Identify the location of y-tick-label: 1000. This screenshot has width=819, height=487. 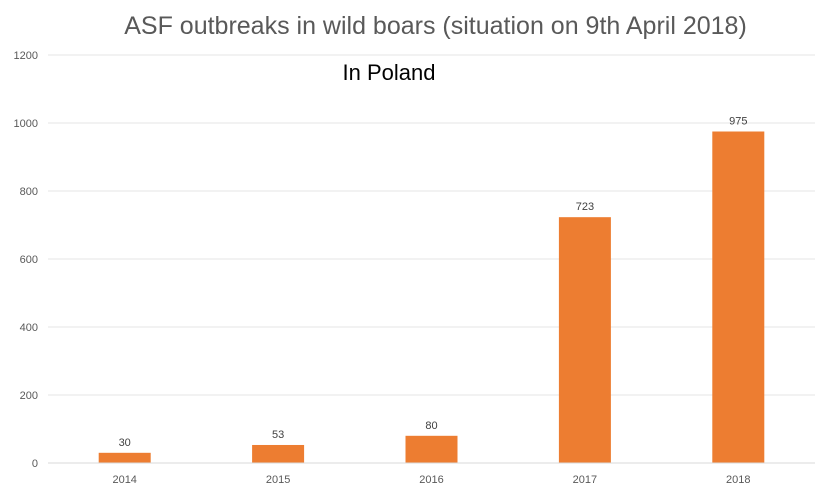
(26, 124).